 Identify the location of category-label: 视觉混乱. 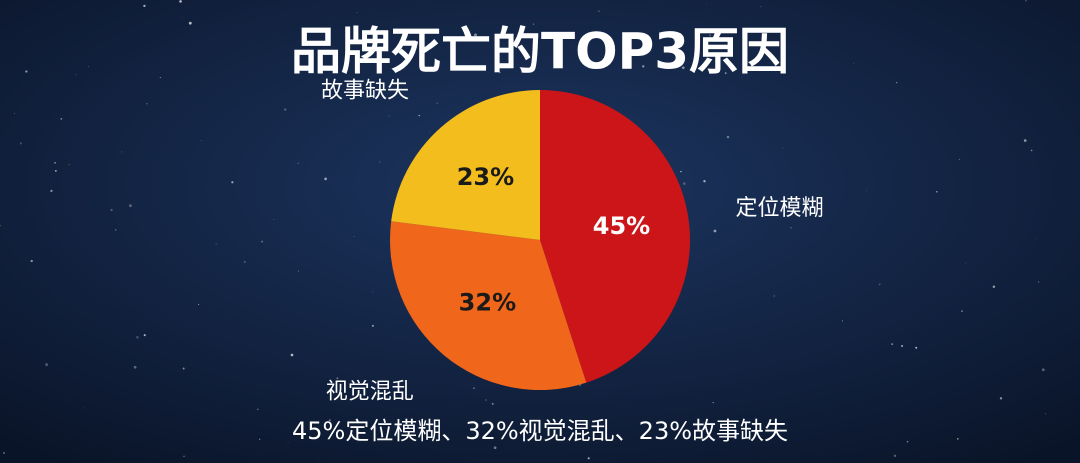
(370, 392).